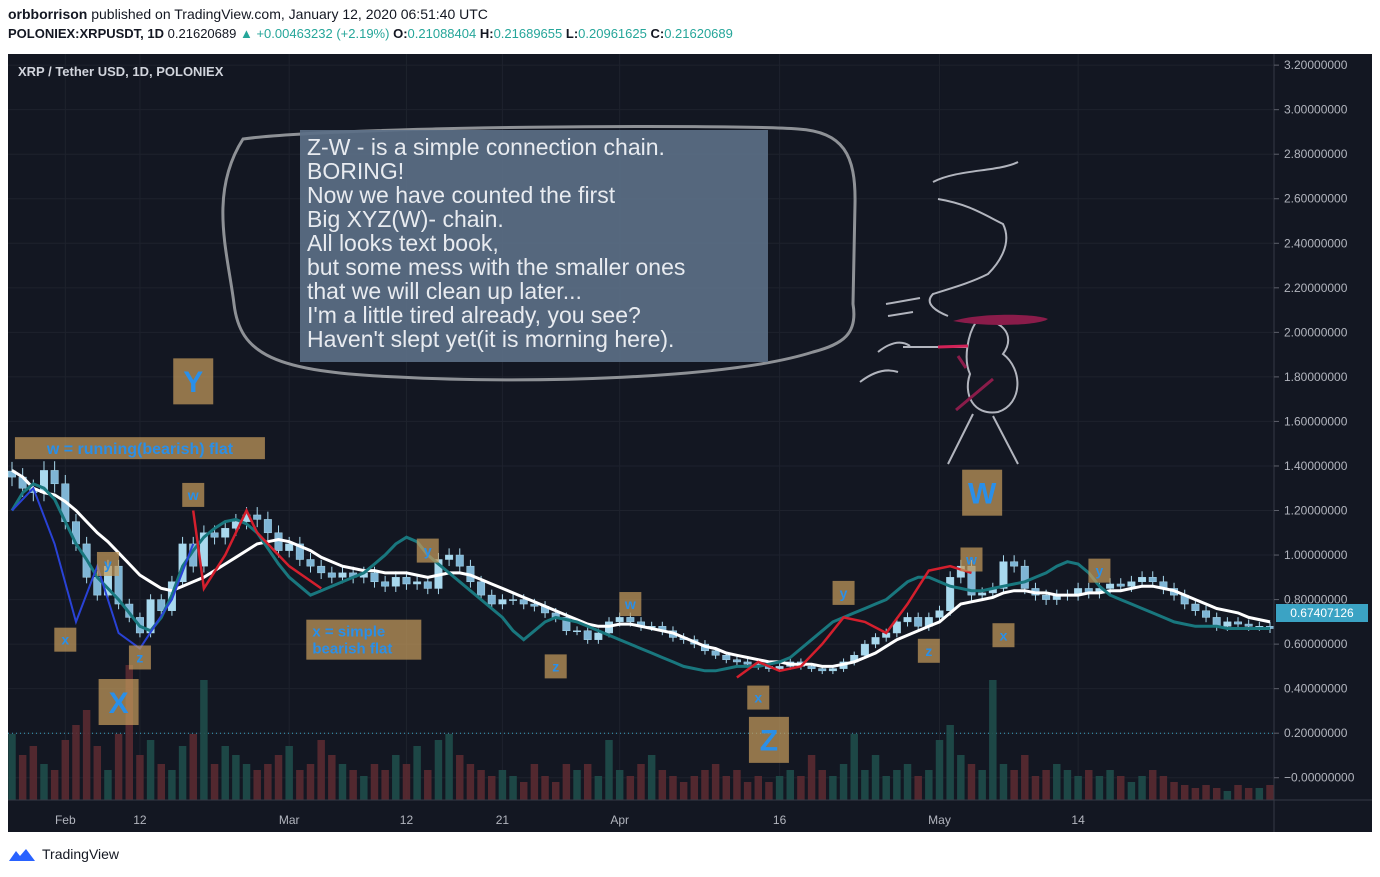  Describe the element at coordinates (486, 147) in the screenshot. I see `speech-bubble-line: Z-W - is a simple connection chain.` at that location.